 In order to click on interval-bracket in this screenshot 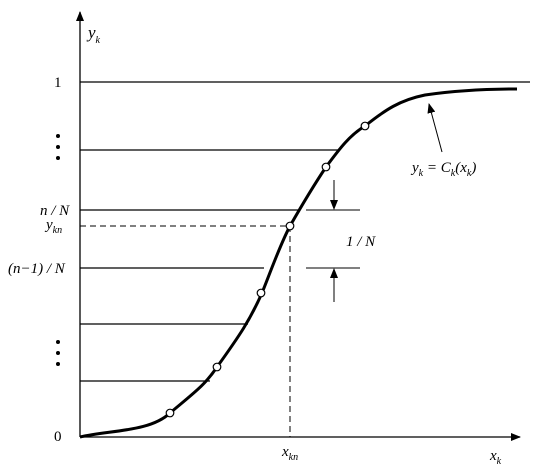, I will do `click(333, 241)`.